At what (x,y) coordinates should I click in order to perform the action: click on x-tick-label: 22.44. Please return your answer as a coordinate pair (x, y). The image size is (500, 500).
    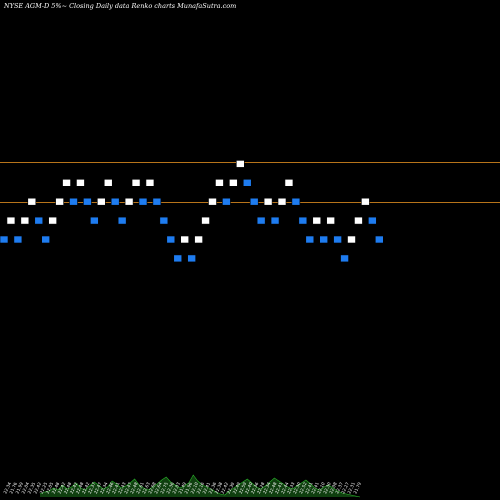
    Looking at the image, I should click on (285, 487).